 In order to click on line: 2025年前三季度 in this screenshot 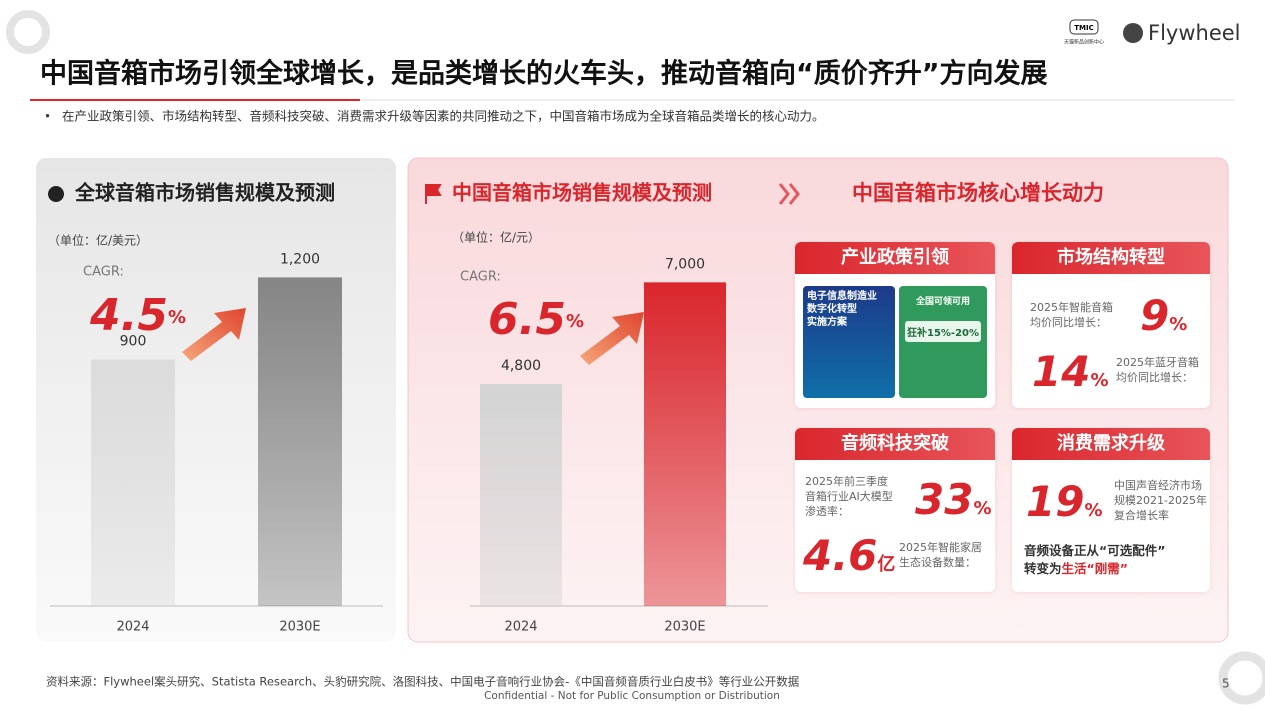, I will do `click(846, 481)`.